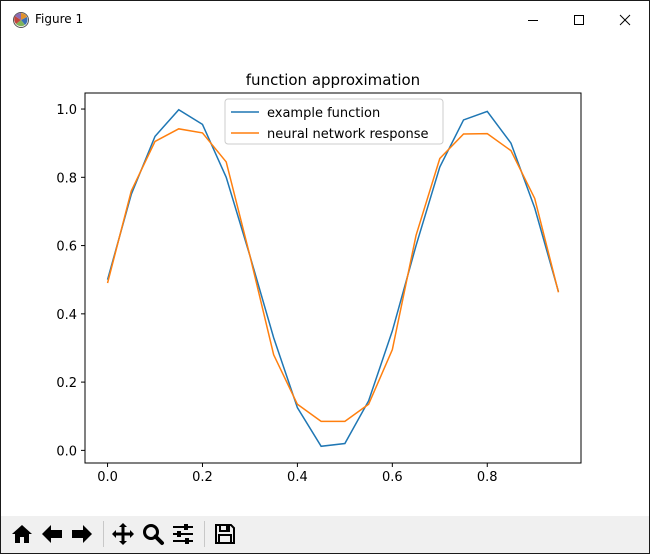 The width and height of the screenshot is (650, 554). I want to click on x-tick-label: 0.0, so click(107, 477).